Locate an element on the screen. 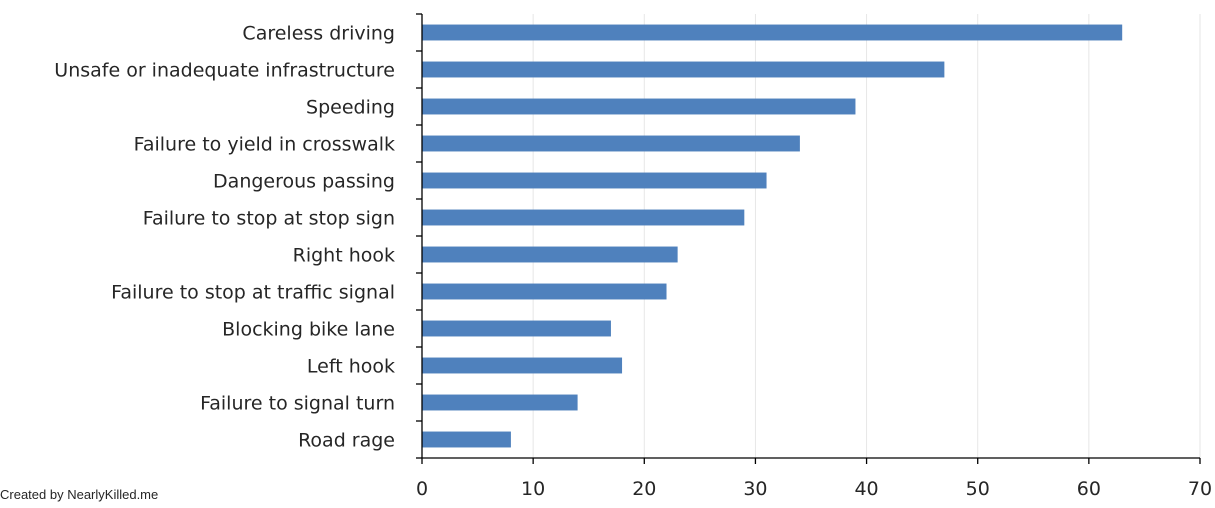  category-label-4: Failure to yield in crosswalk is located at coordinates (264, 145).